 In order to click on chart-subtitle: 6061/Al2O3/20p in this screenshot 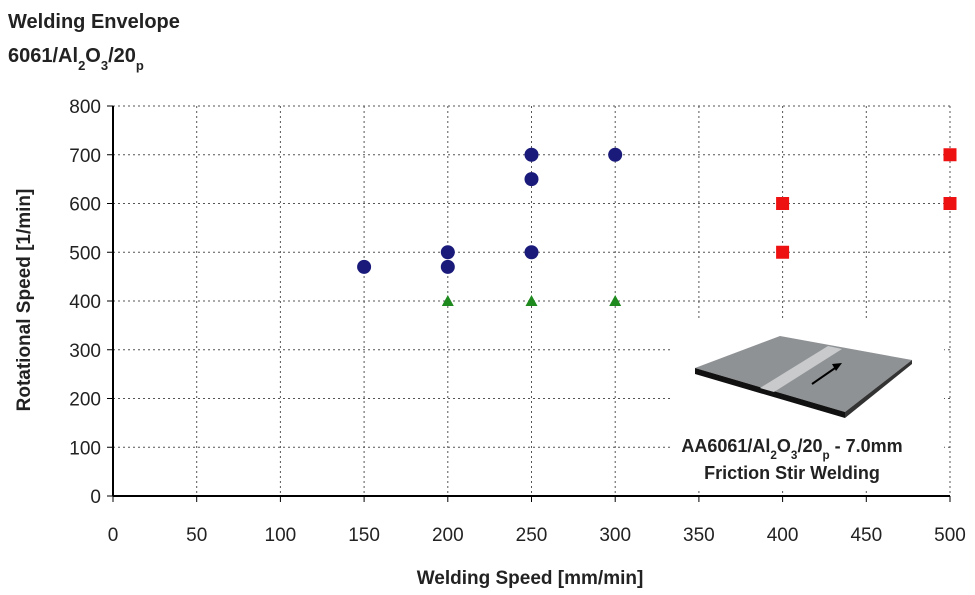, I will do `click(76, 59)`.